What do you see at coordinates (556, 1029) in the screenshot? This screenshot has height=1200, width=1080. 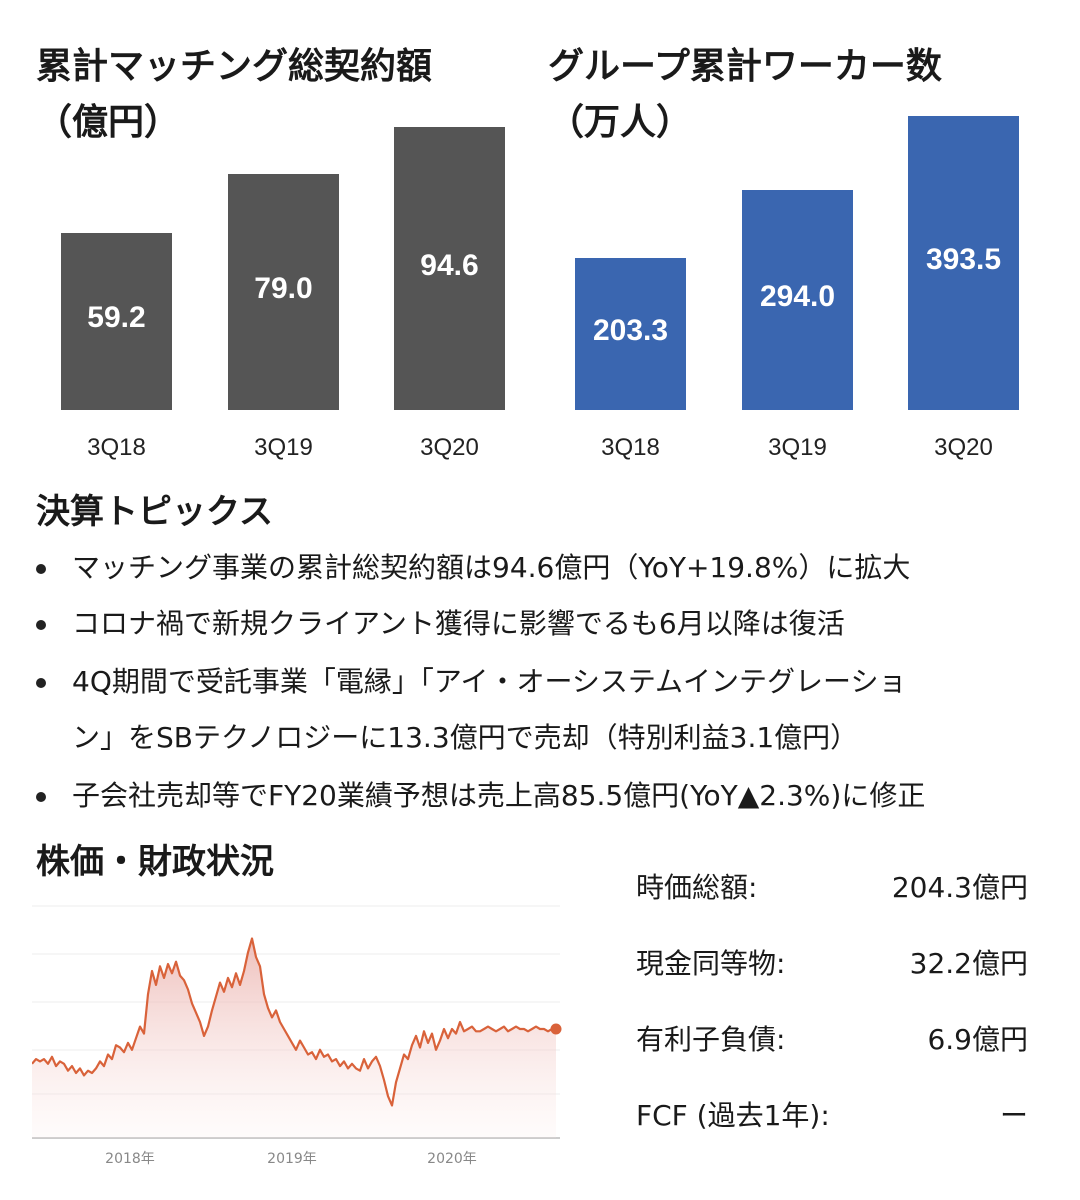 I see `stock-last-point` at bounding box center [556, 1029].